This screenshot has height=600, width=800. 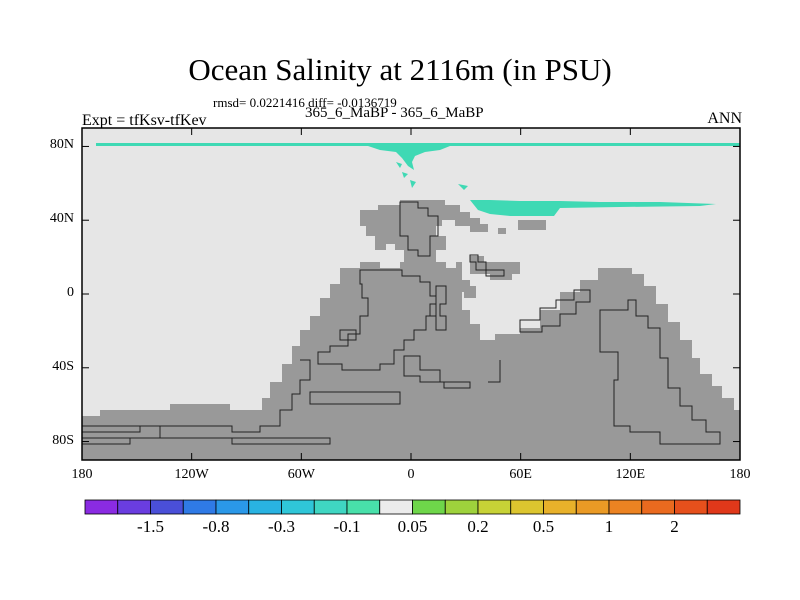 What do you see at coordinates (191, 474) in the screenshot?
I see `x-tick-label: 120W` at bounding box center [191, 474].